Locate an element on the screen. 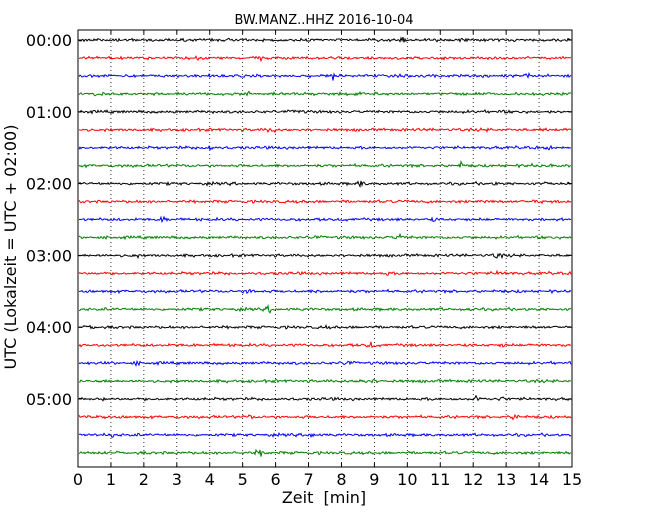 The image size is (650, 525). x-tick-label: 3 is located at coordinates (177, 479).